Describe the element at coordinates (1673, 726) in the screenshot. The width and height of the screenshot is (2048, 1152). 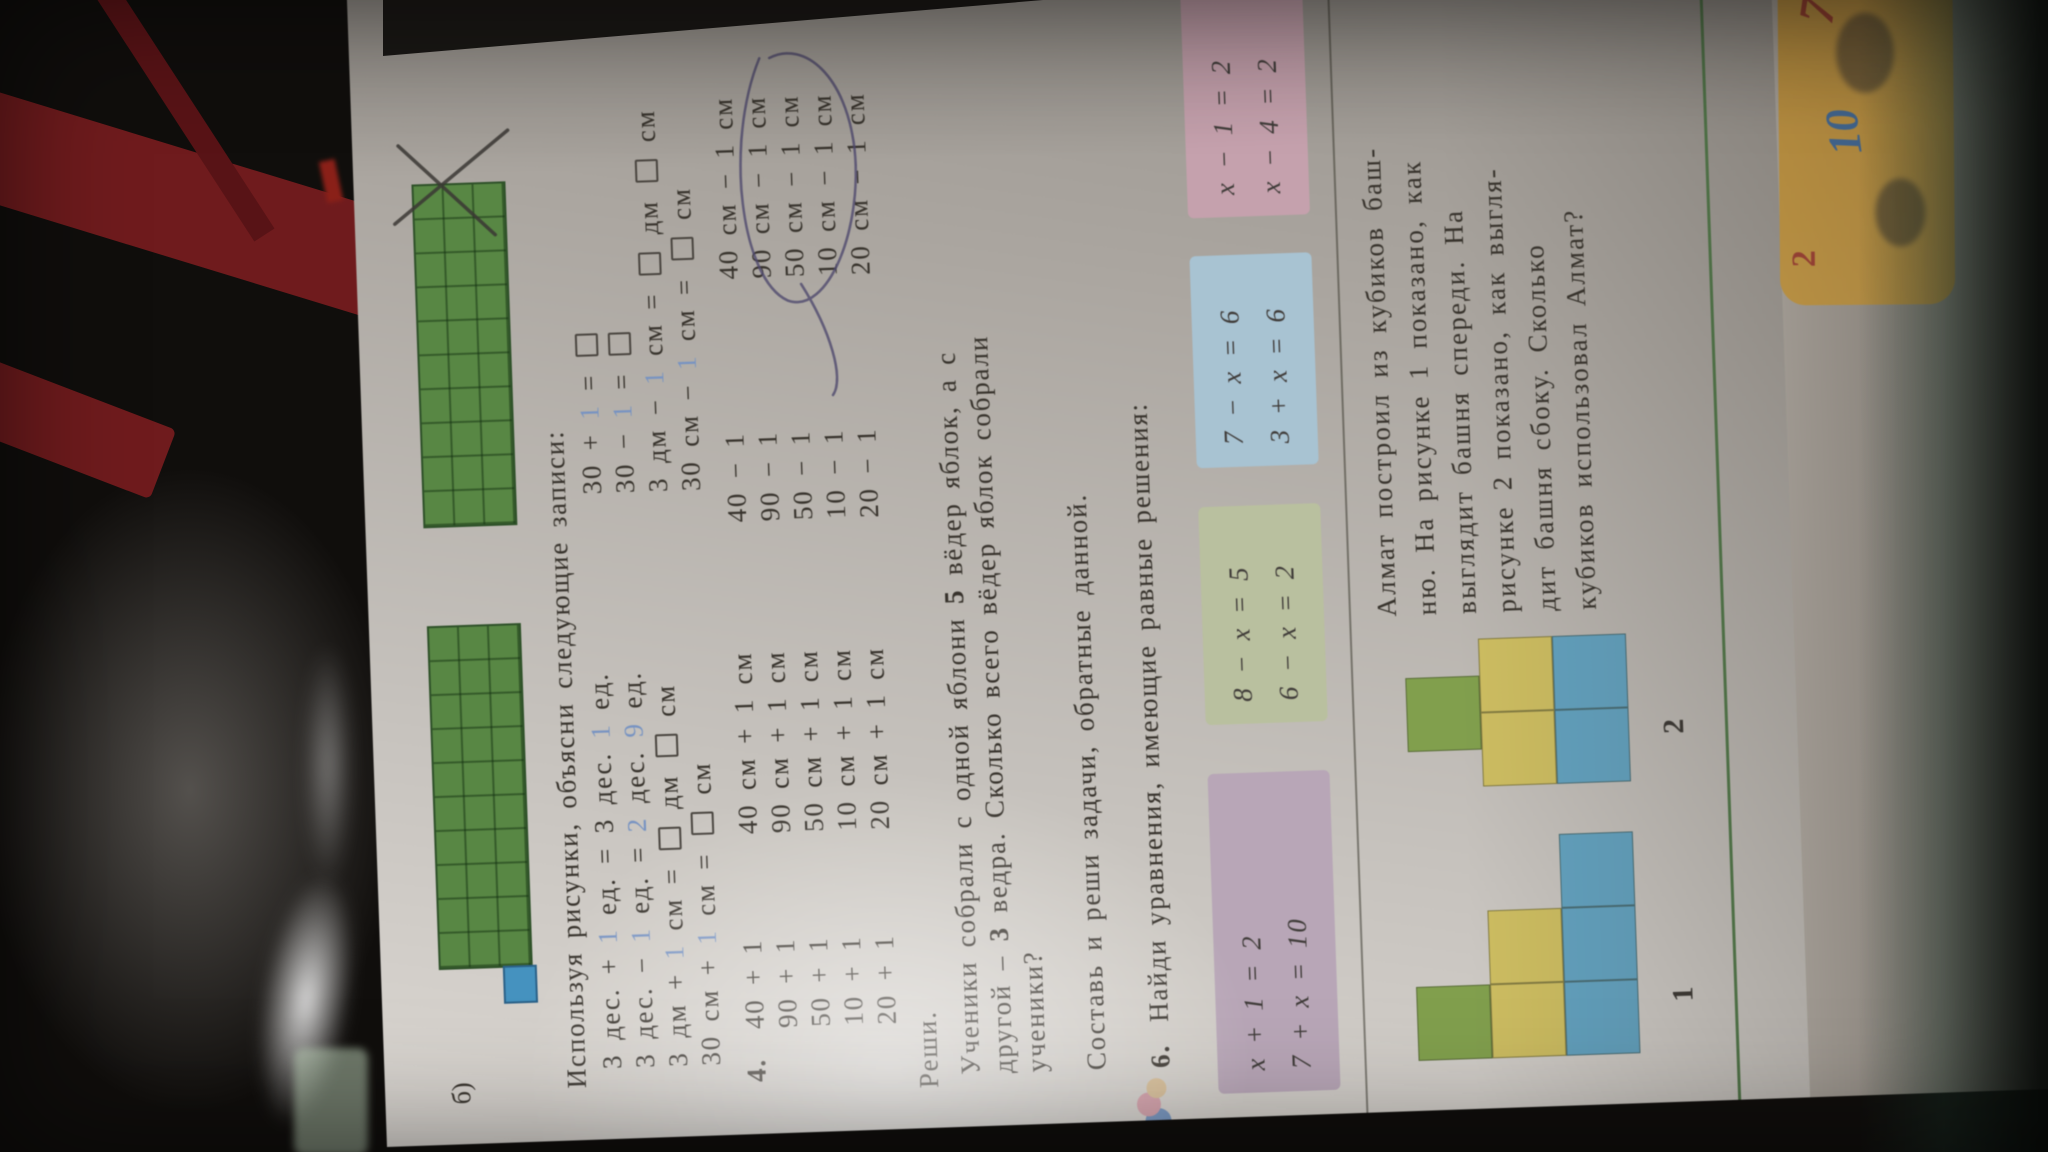
I see `figure-label-2: 2` at that location.